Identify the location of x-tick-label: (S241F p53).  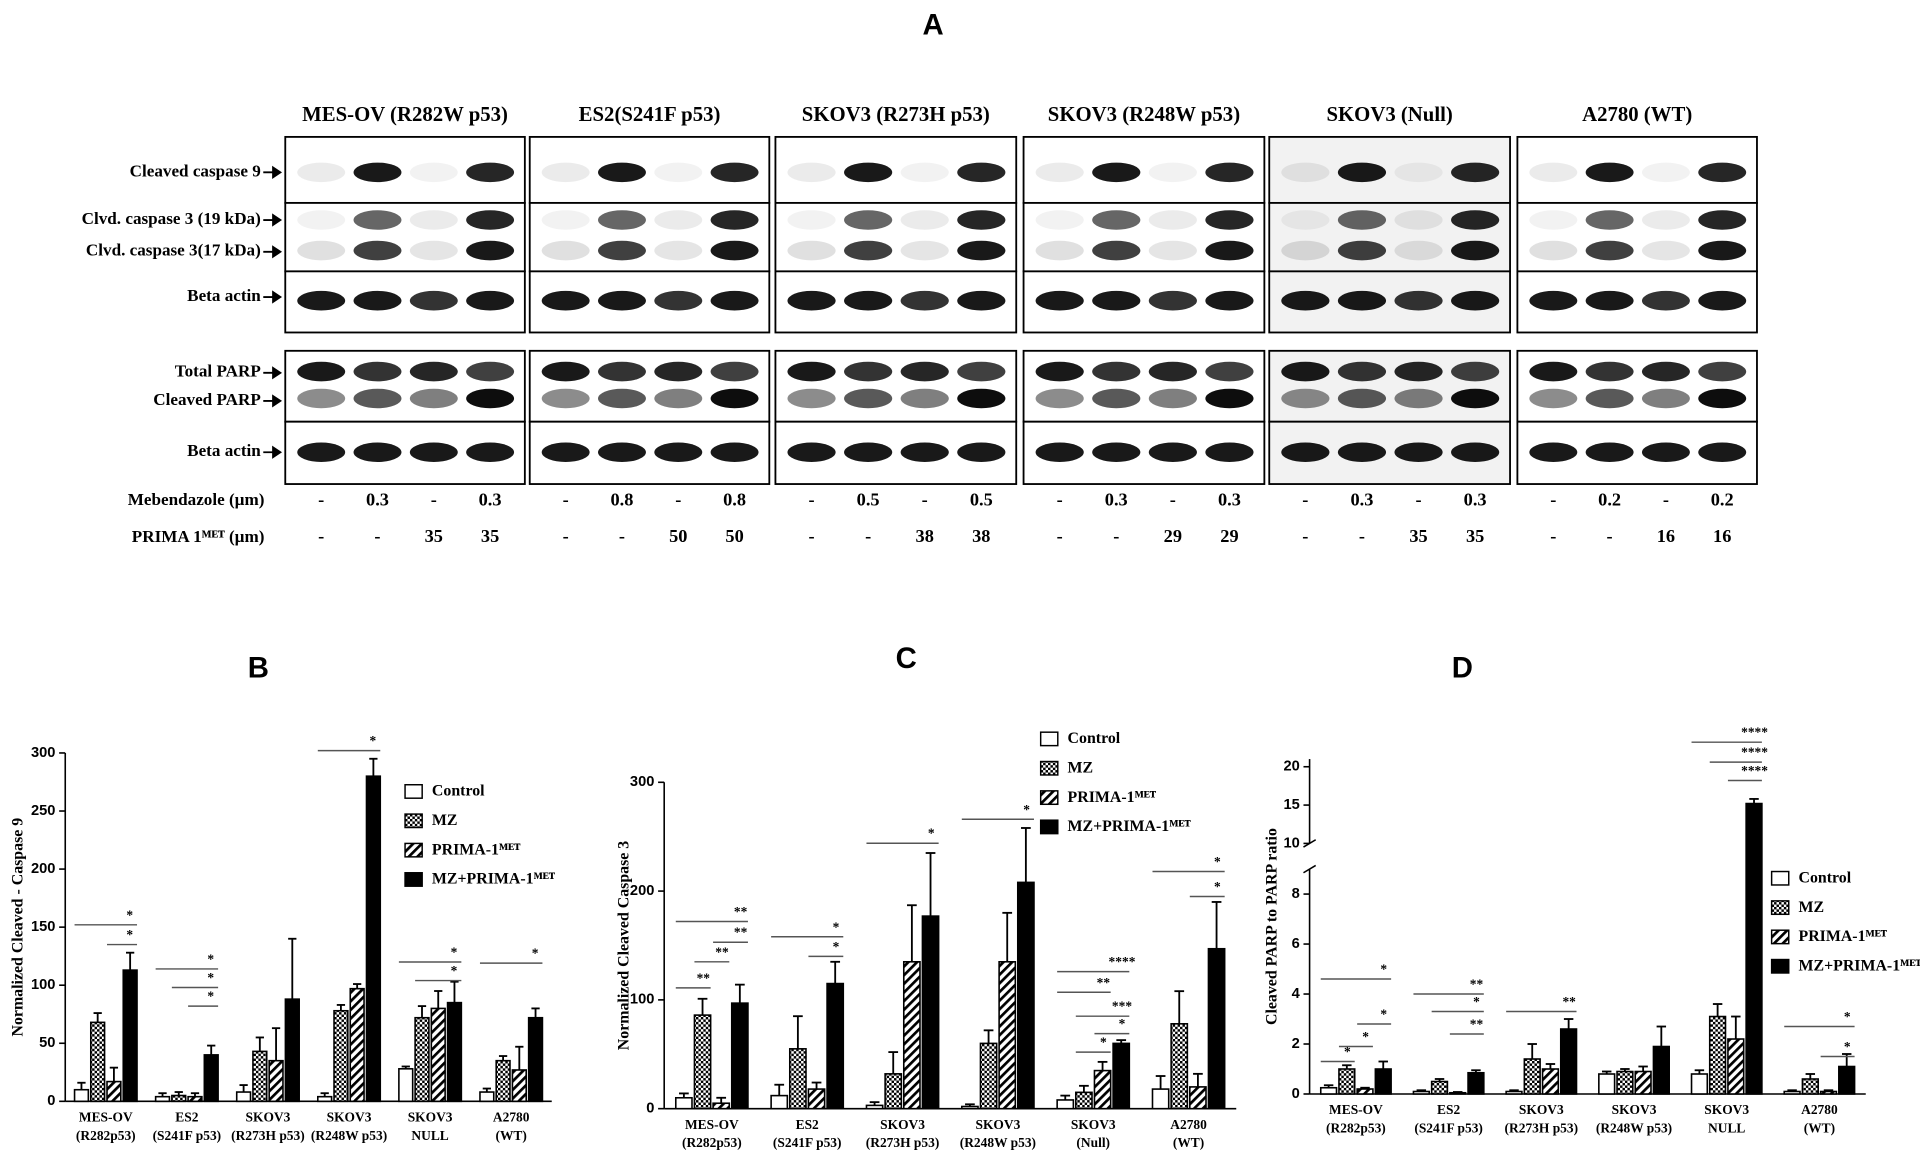
(187, 1135).